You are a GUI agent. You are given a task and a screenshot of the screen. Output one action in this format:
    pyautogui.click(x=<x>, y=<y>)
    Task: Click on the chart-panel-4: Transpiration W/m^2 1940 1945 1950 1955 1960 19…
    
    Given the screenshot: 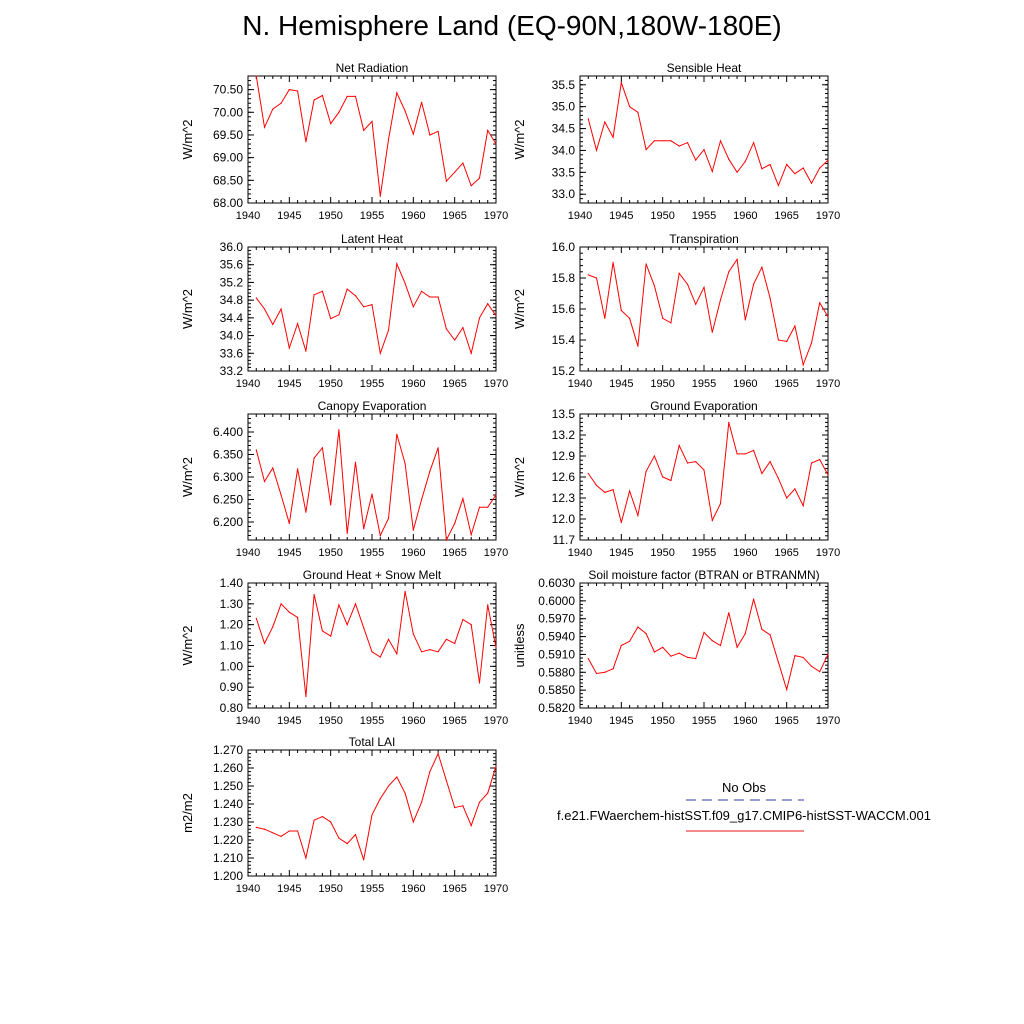 What is the action you would take?
    pyautogui.click(x=676, y=311)
    